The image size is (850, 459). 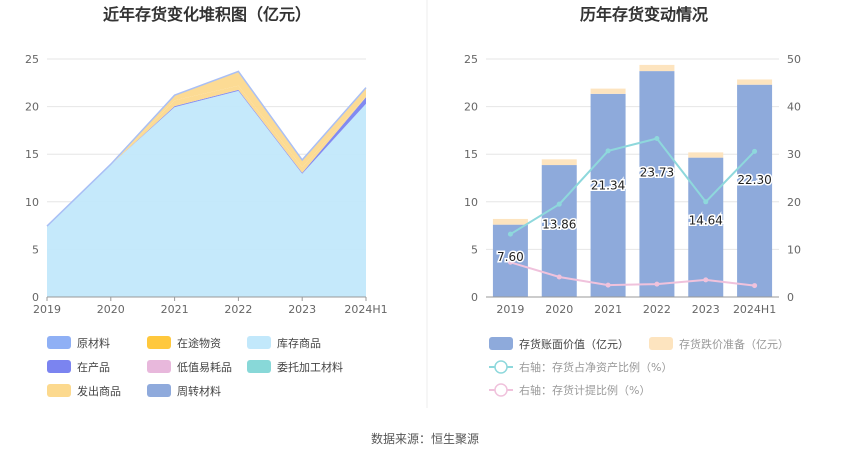 What do you see at coordinates (754, 180) in the screenshot?
I see `bar-value-label: 22.30` at bounding box center [754, 180].